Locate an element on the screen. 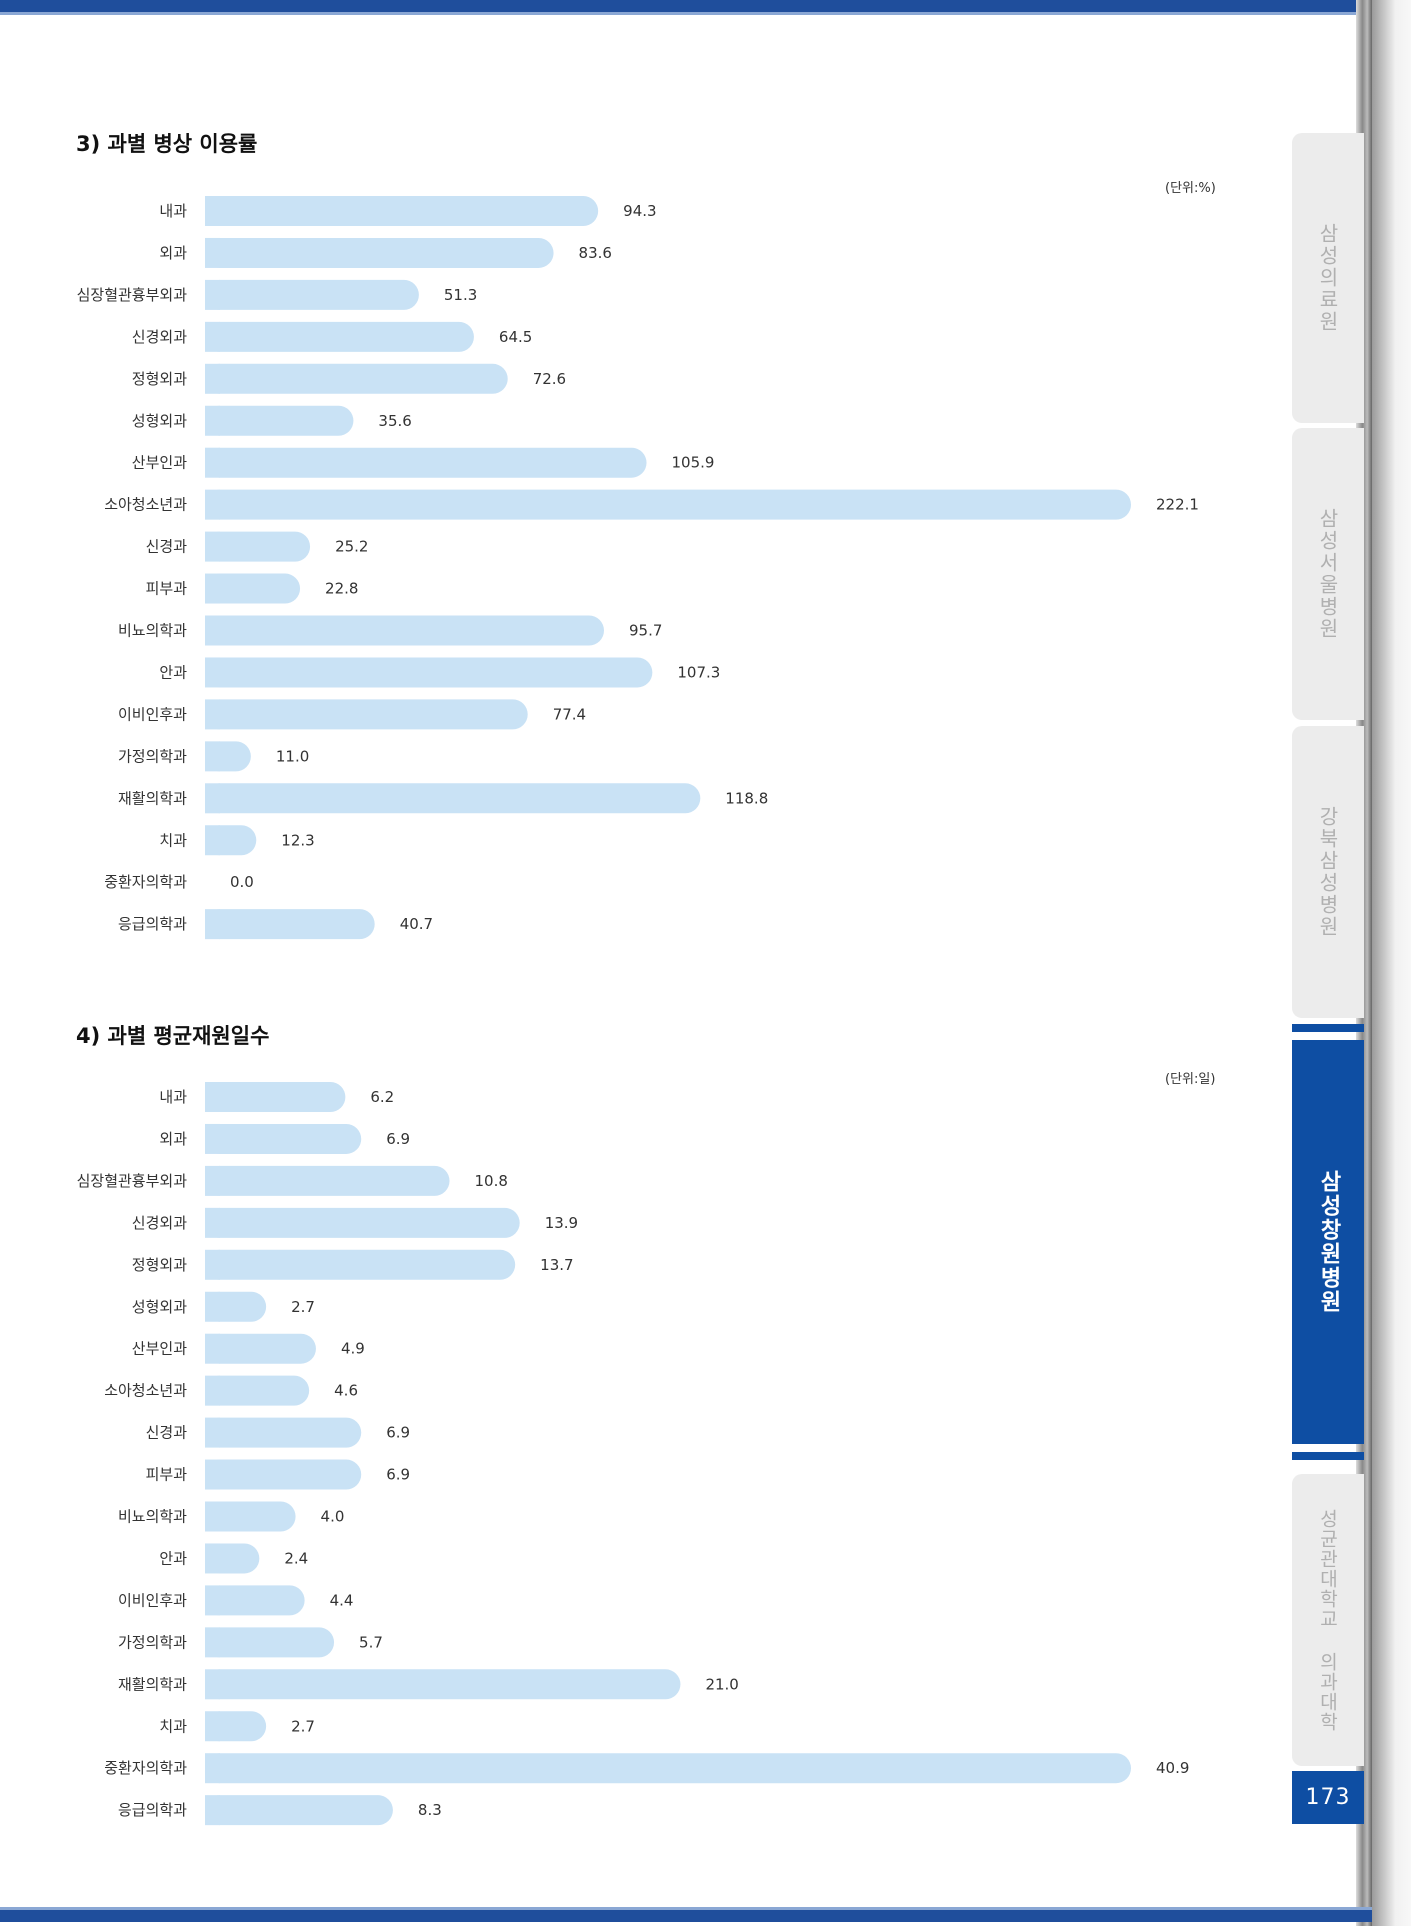  category-label: 신경과 is located at coordinates (167, 547).